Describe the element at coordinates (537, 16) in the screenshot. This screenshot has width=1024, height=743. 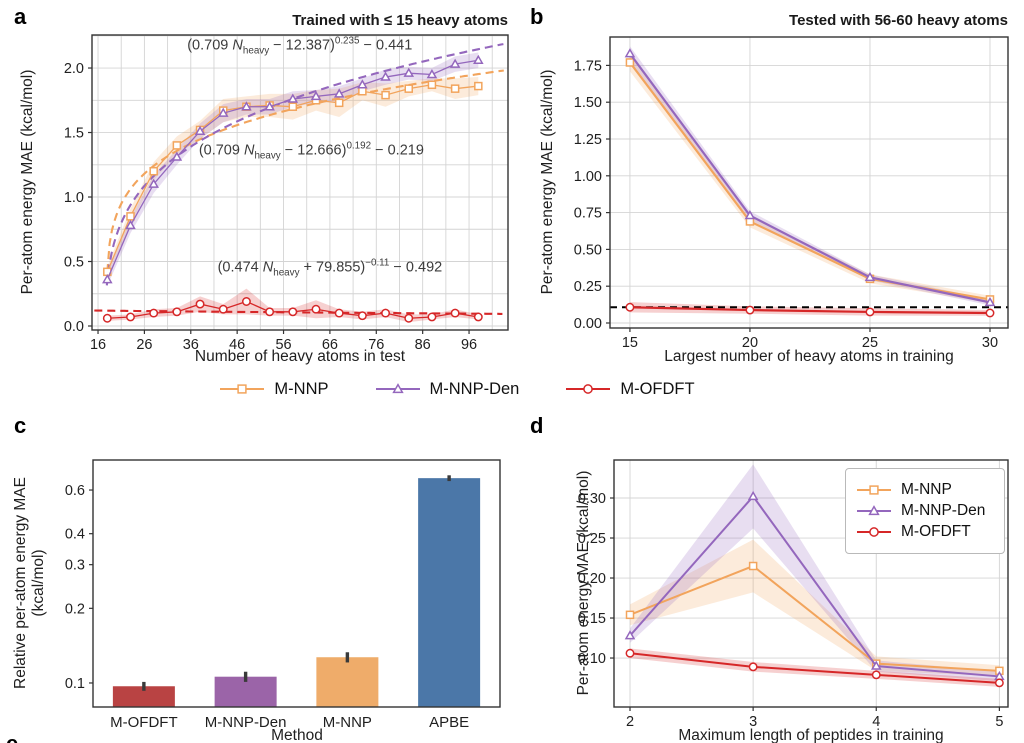
I see `panel-label-b: b` at that location.